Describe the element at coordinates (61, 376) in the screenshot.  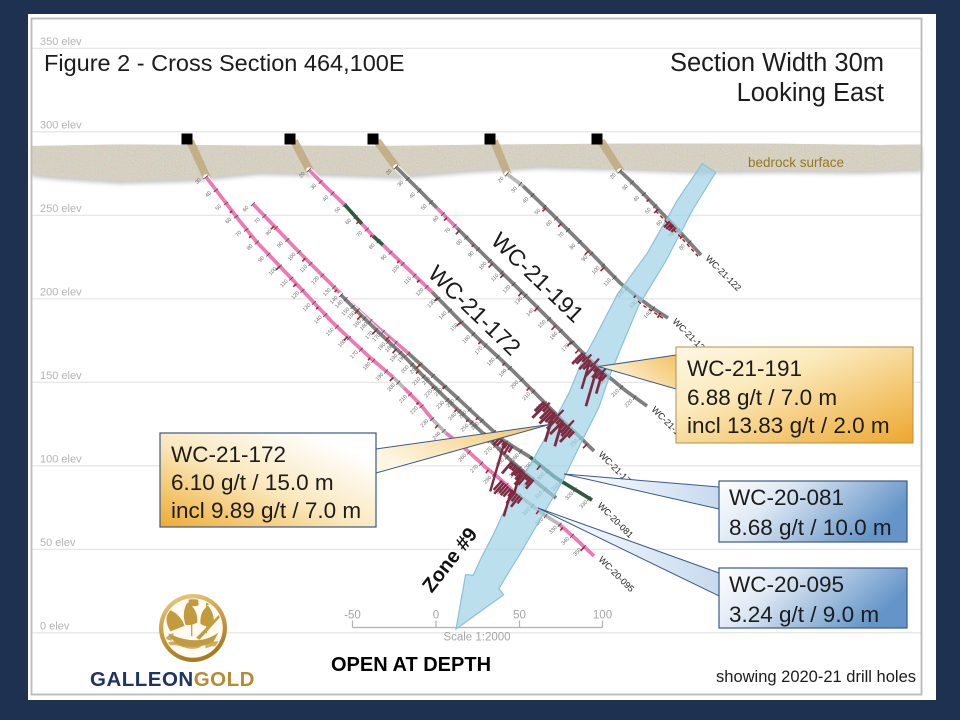
I see `svg-text: 150 elev` at that location.